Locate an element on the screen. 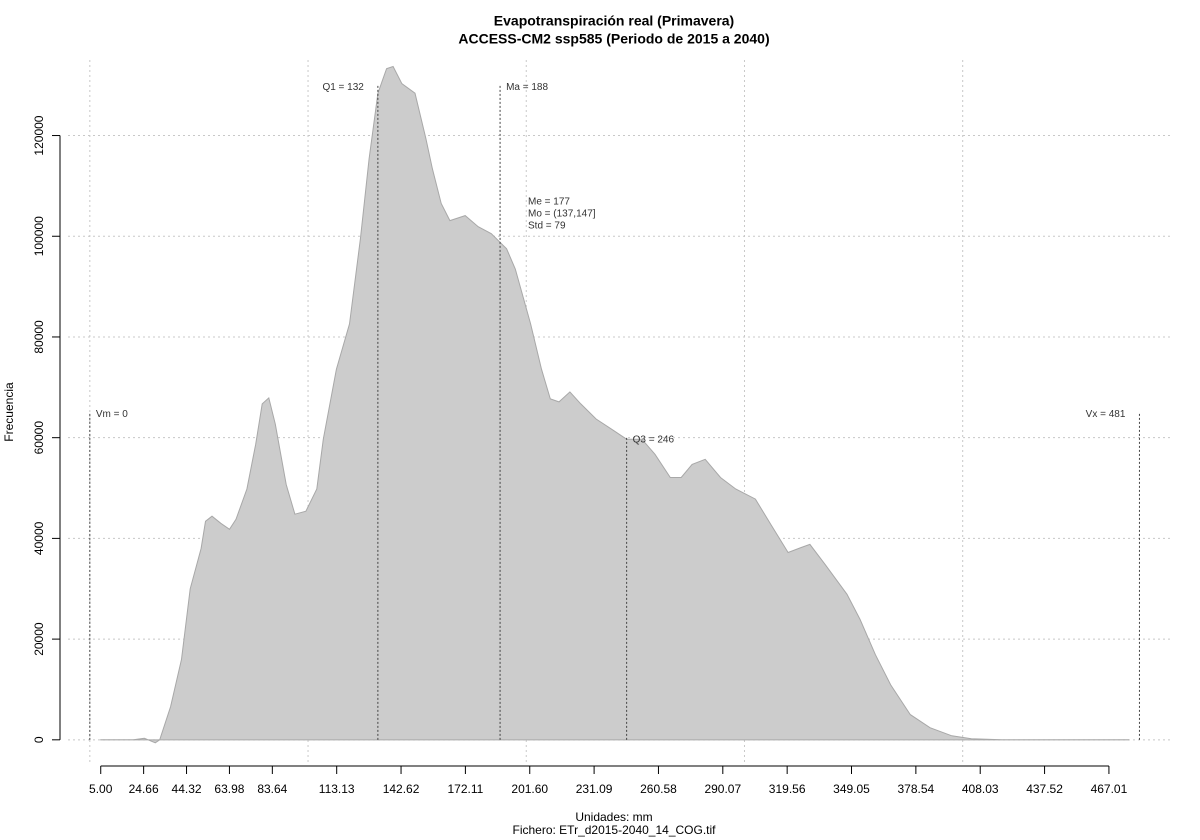 Image resolution: width=1200 pixels, height=840 pixels. annotation-label: Ma = 188 is located at coordinates (527, 87).